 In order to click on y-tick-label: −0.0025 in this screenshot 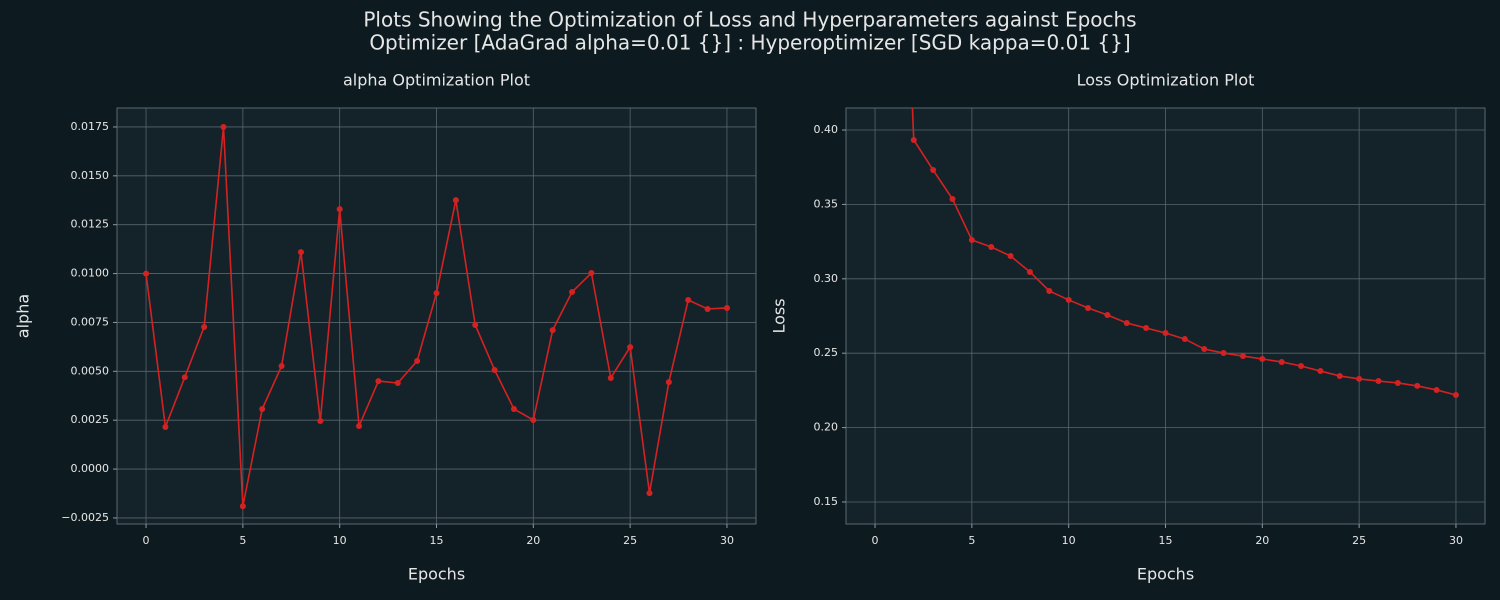, I will do `click(85, 517)`.